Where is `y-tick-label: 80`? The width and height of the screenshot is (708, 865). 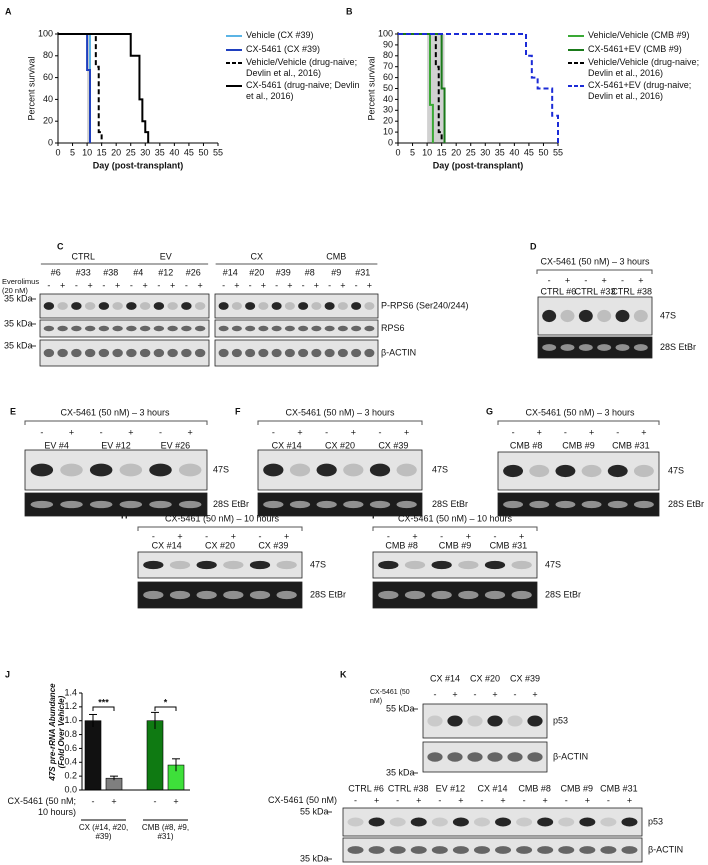
y-tick-label: 80 is located at coordinates (388, 55).